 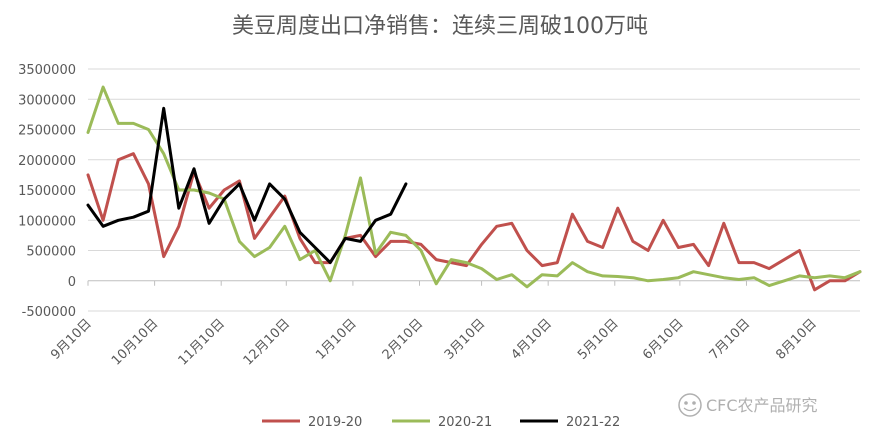 What do you see at coordinates (403, 339) in the screenshot?
I see `x-tick-label: 2月10日` at bounding box center [403, 339].